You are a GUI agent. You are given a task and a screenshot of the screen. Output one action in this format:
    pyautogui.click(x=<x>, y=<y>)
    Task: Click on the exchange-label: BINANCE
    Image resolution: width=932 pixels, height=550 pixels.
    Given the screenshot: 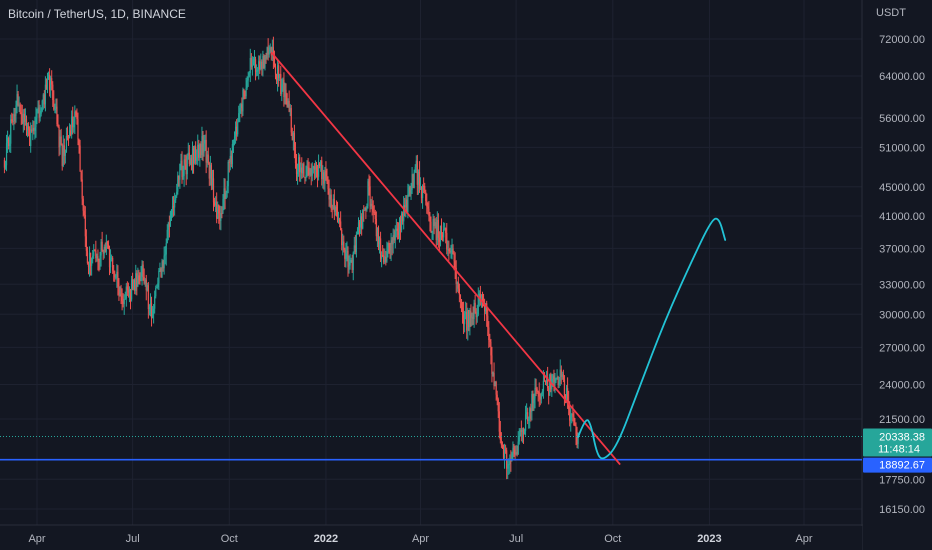 What is the action you would take?
    pyautogui.click(x=159, y=14)
    